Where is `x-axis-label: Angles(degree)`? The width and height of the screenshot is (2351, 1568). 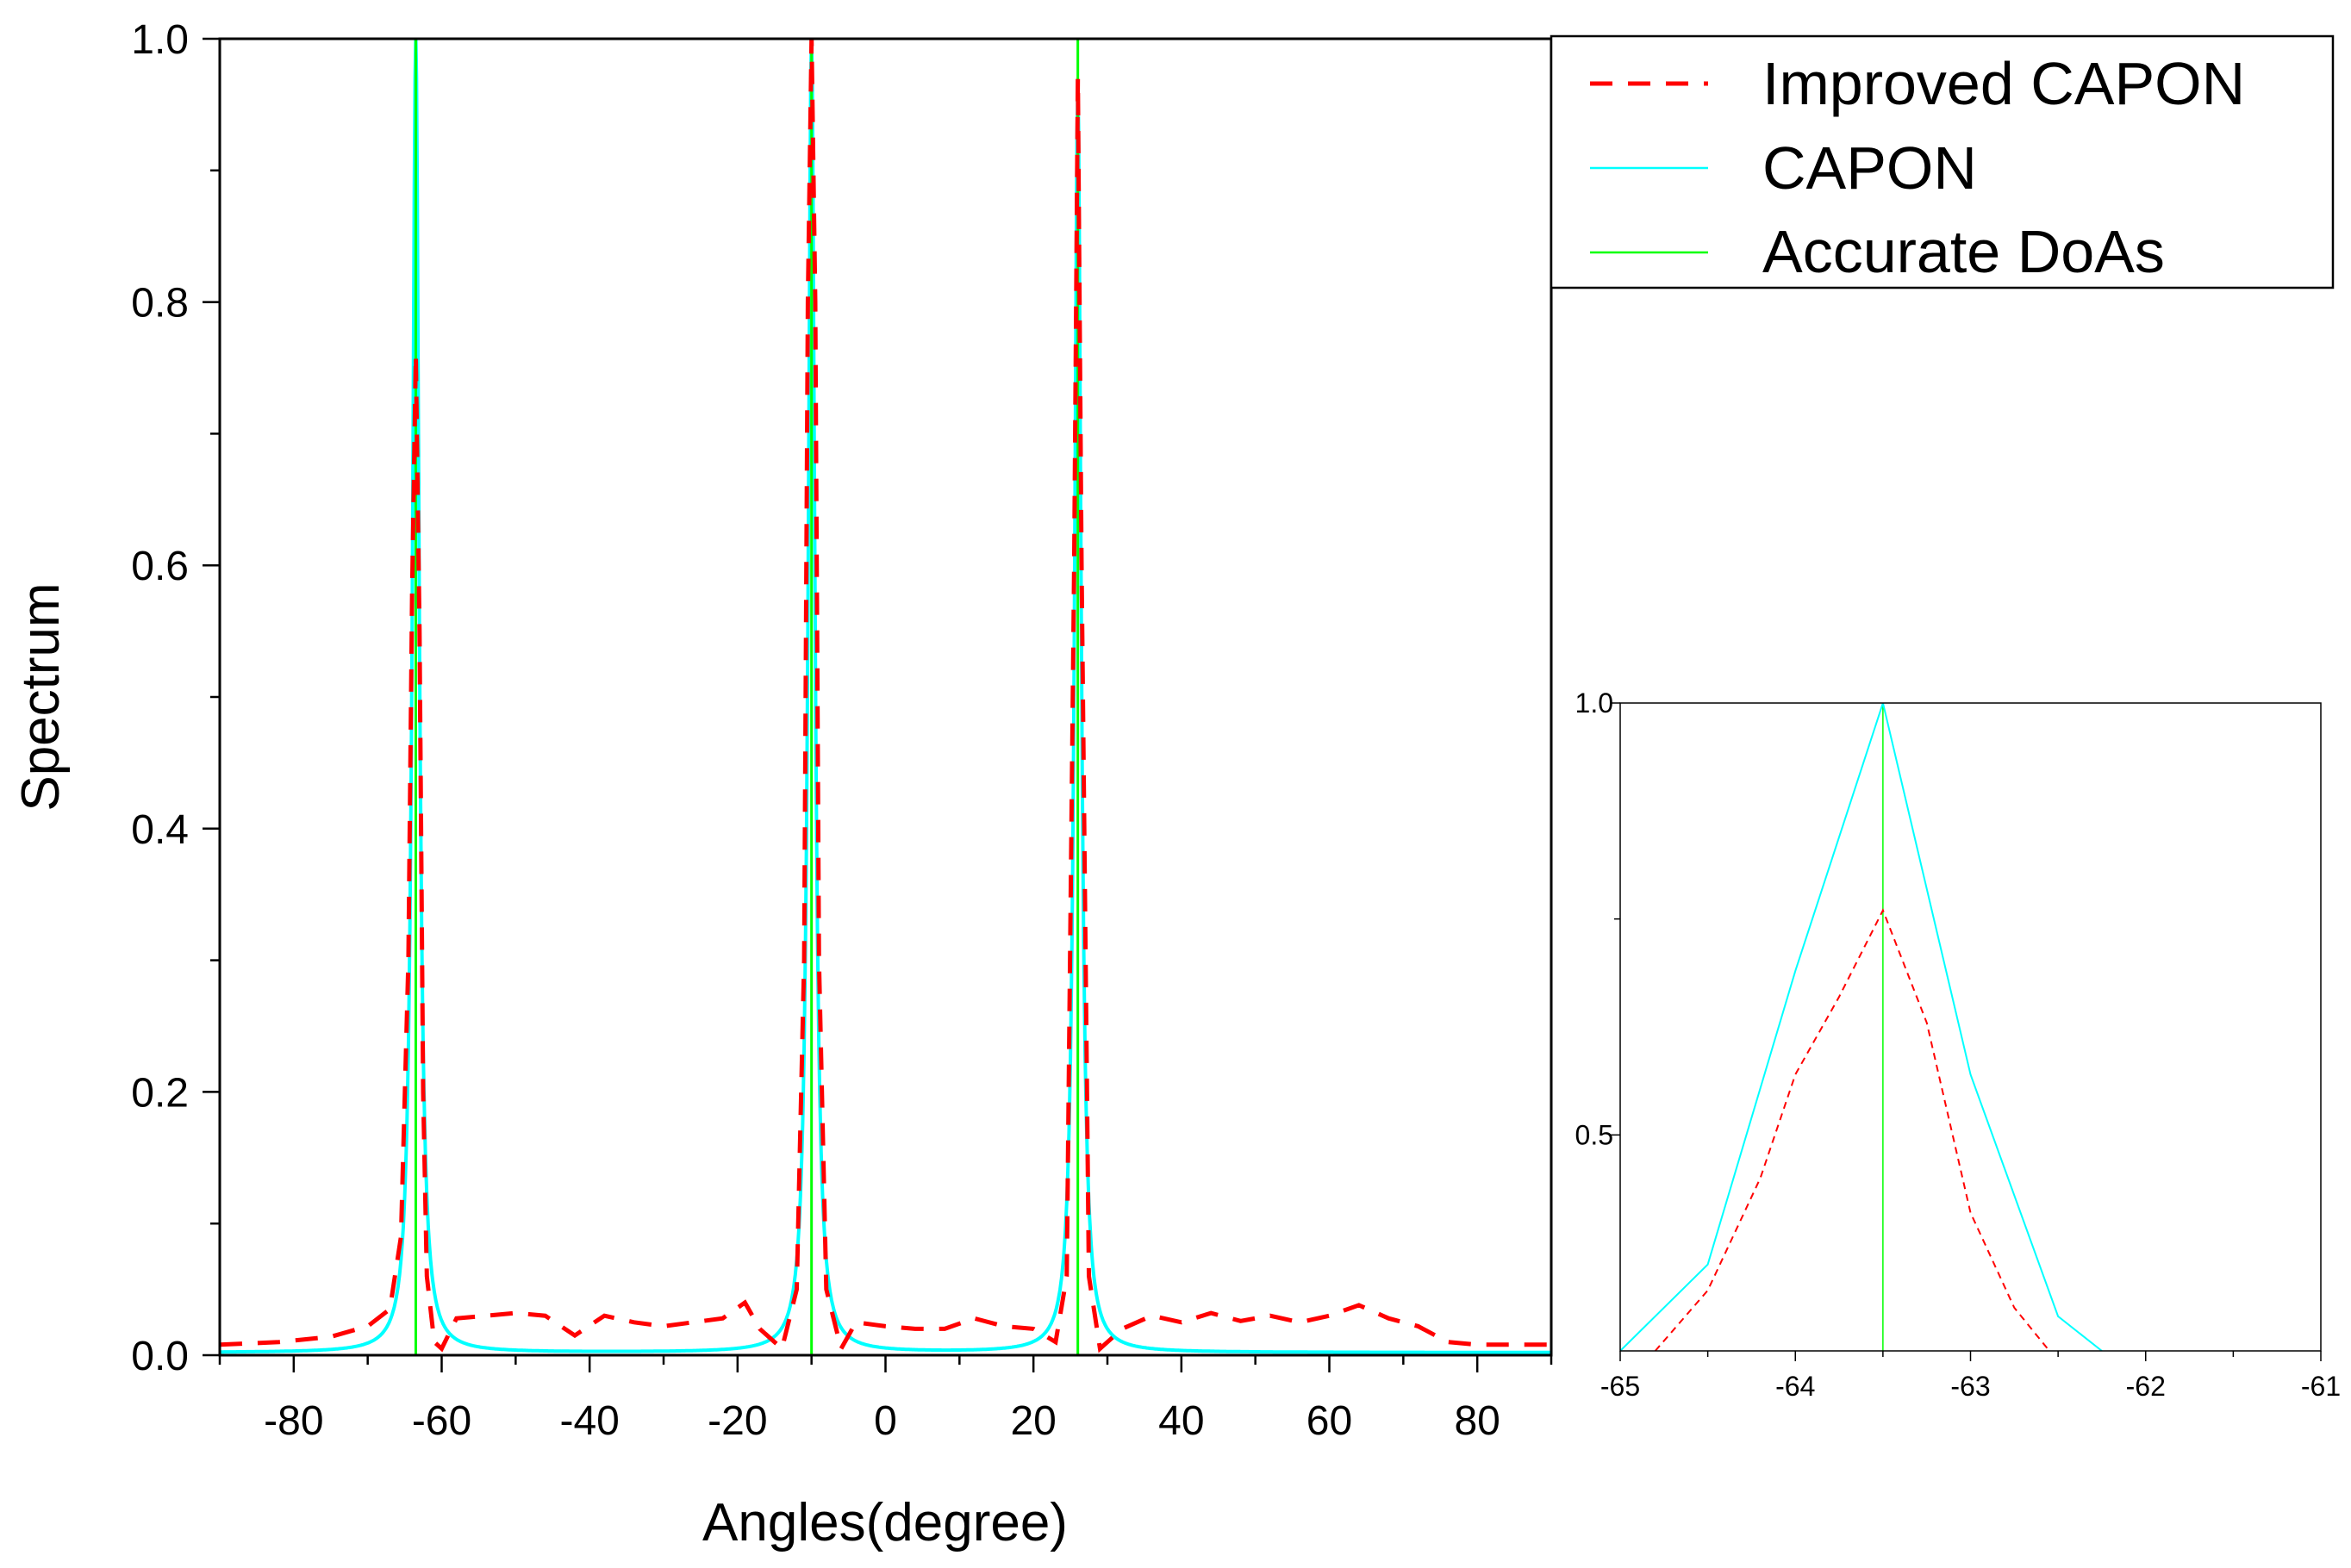
x-axis-label: Angles(degree) is located at coordinates (885, 1523).